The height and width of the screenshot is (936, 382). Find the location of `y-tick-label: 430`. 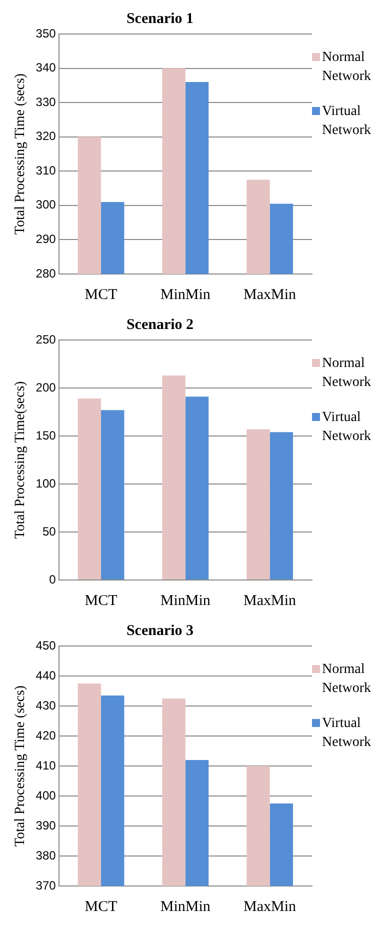

y-tick-label: 430 is located at coordinates (46, 705).